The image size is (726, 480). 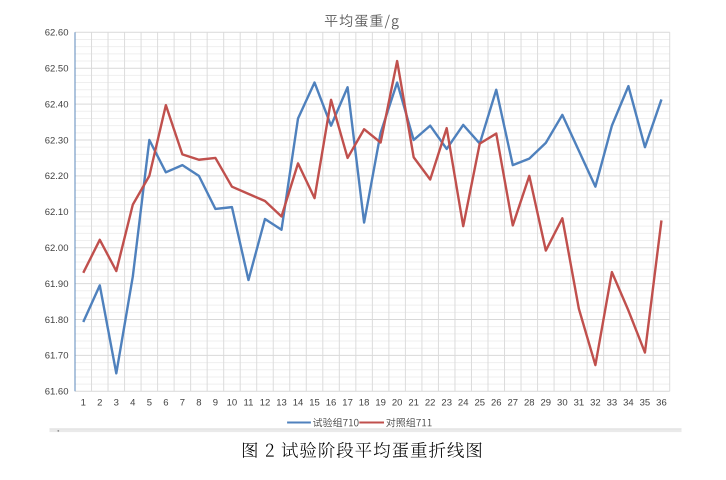 I want to click on svg-text: 20, so click(x=397, y=403).